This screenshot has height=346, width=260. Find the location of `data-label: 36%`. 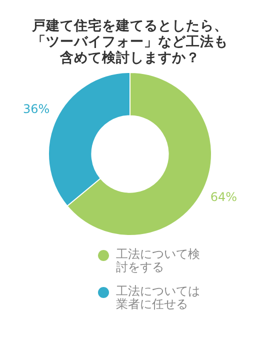

data-label: 36% is located at coordinates (36, 109).